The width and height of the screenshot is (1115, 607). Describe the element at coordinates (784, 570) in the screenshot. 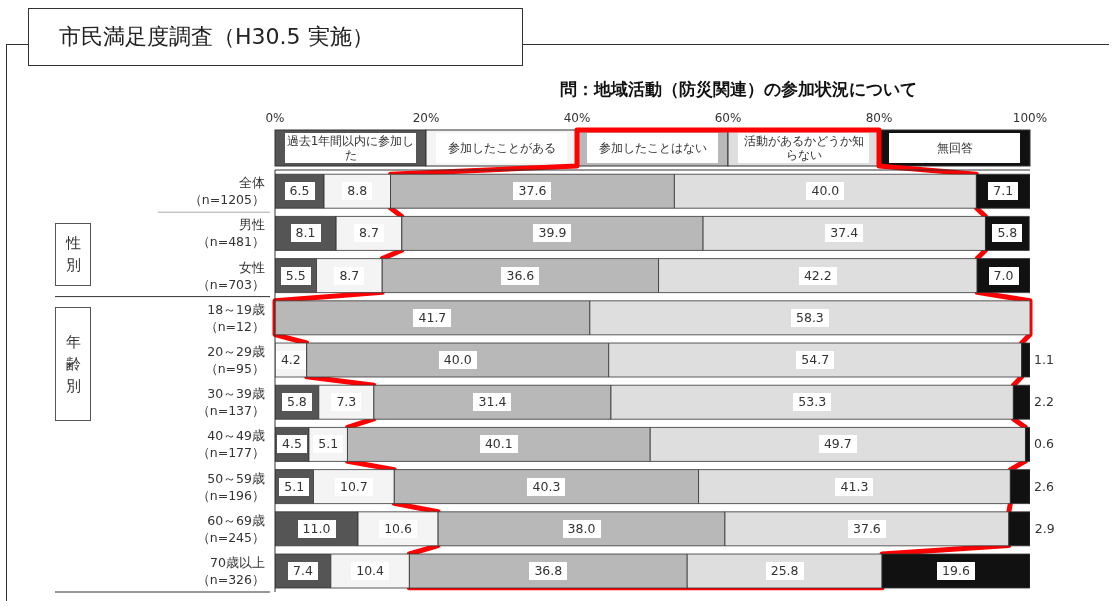

I see `data-label: 25.8` at that location.